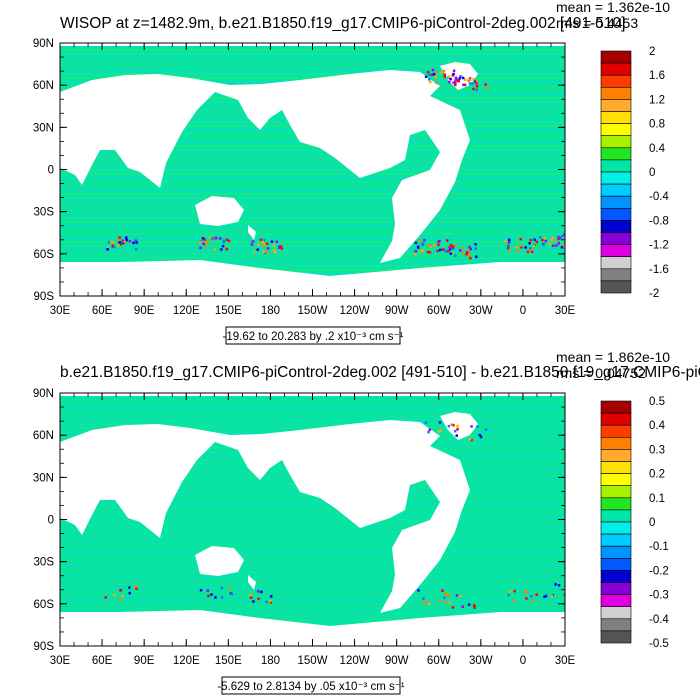  Describe the element at coordinates (439, 311) in the screenshot. I see `x-tick-label: 60W` at that location.